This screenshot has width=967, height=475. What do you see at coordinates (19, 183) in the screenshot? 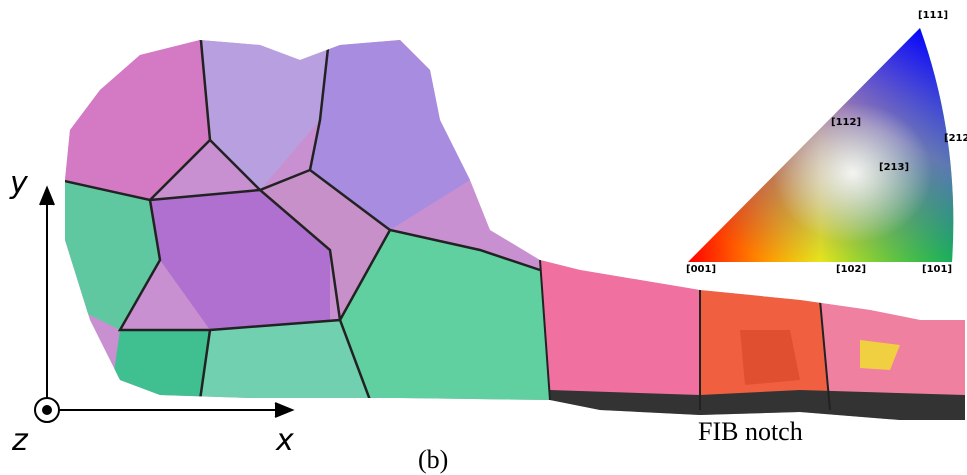
I see `axis-label: y` at bounding box center [19, 183].